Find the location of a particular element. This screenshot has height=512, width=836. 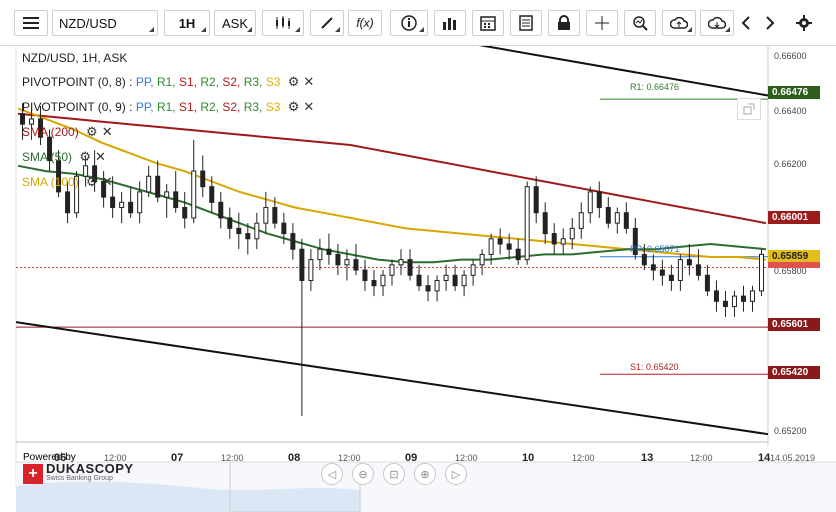

calendar-button is located at coordinates (488, 23).